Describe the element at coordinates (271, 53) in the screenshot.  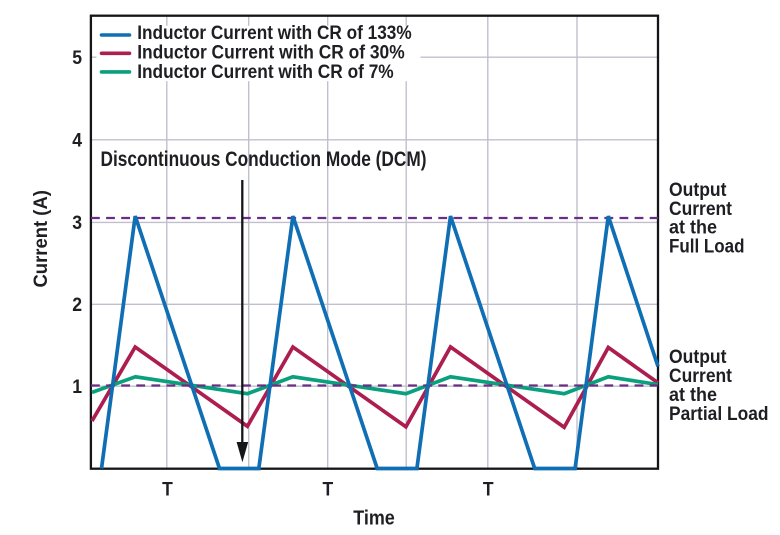
I see `svg-text:Inductor Current with CR of 30: Inductor Current with CR of 30%` at that location.